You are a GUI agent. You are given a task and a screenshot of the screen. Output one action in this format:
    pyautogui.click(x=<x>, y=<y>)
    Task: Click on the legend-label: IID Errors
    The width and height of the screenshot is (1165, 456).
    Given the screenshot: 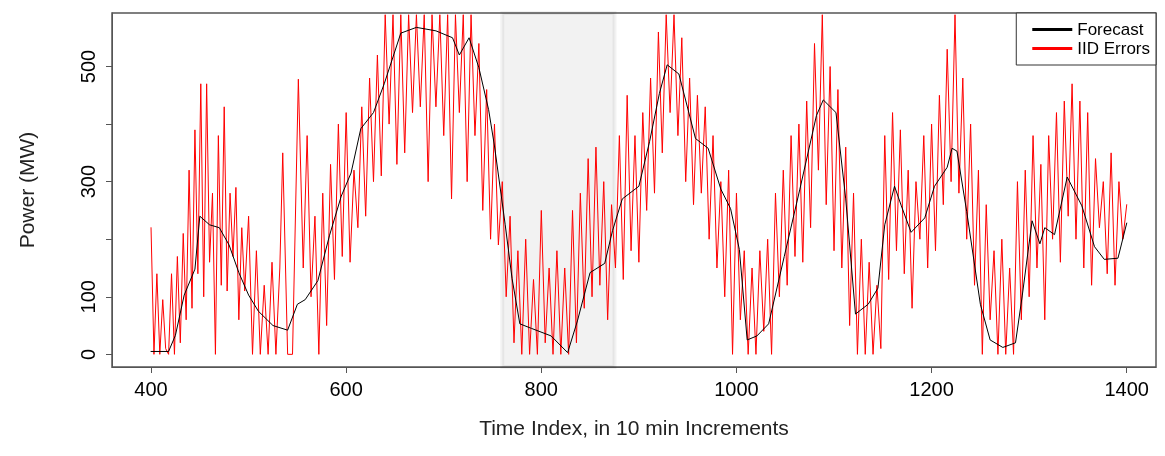 What is the action you would take?
    pyautogui.click(x=1114, y=48)
    